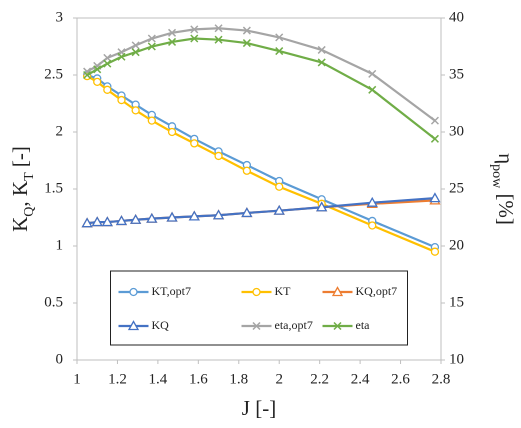 This screenshot has width=521, height=428. Describe the element at coordinates (144, 325) in the screenshot. I see `legend-entry: KQ` at that location.